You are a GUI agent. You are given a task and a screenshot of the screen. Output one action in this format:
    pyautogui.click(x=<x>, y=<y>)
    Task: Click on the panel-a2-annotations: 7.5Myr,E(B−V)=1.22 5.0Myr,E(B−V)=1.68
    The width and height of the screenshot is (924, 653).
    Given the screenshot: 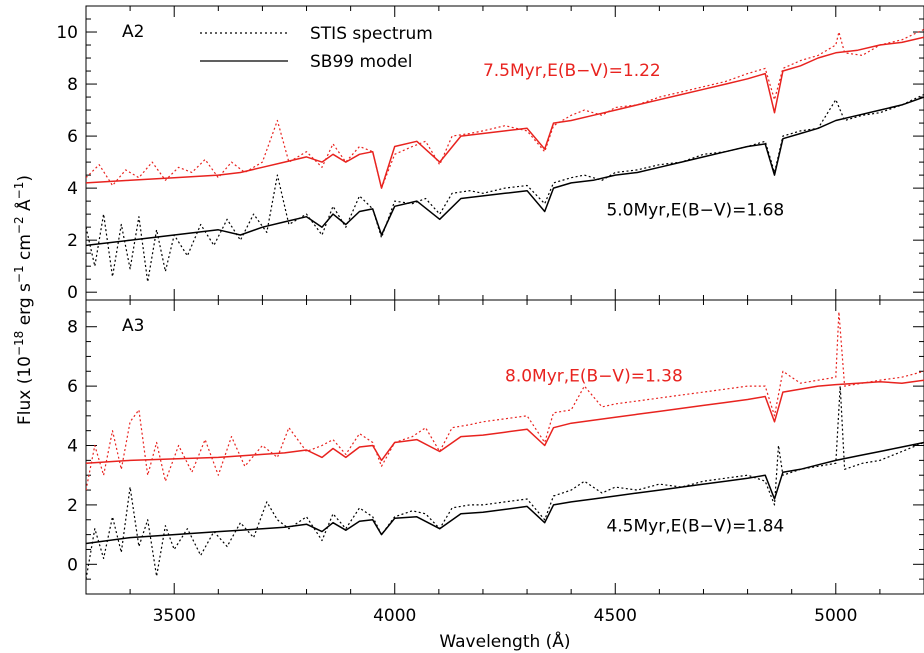 What is the action you would take?
    pyautogui.click(x=633, y=140)
    